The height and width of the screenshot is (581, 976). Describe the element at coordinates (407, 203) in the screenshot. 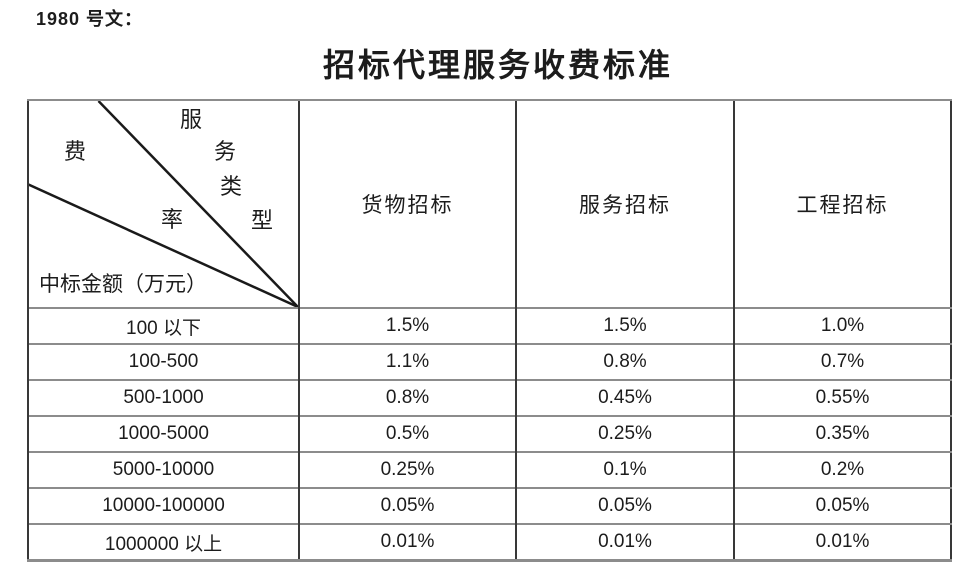

I see `column-header-goods: 货物招标` at that location.